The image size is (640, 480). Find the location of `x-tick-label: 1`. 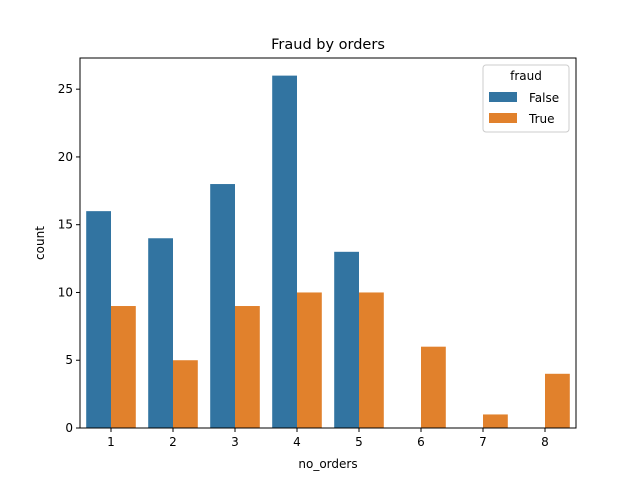

x-tick-label: 1 is located at coordinates (111, 442).